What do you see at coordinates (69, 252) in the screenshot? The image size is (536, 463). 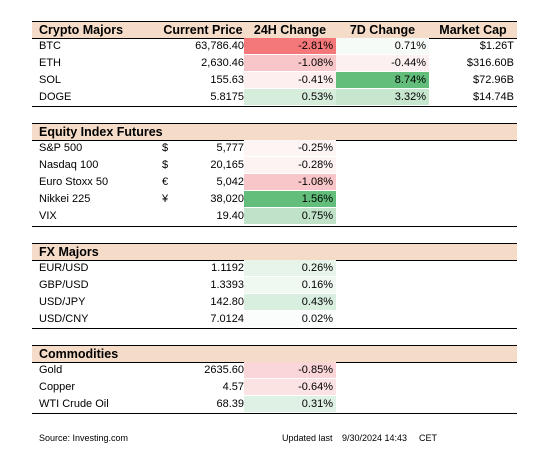 I see `fx-section-title: FX Majors` at bounding box center [69, 252].